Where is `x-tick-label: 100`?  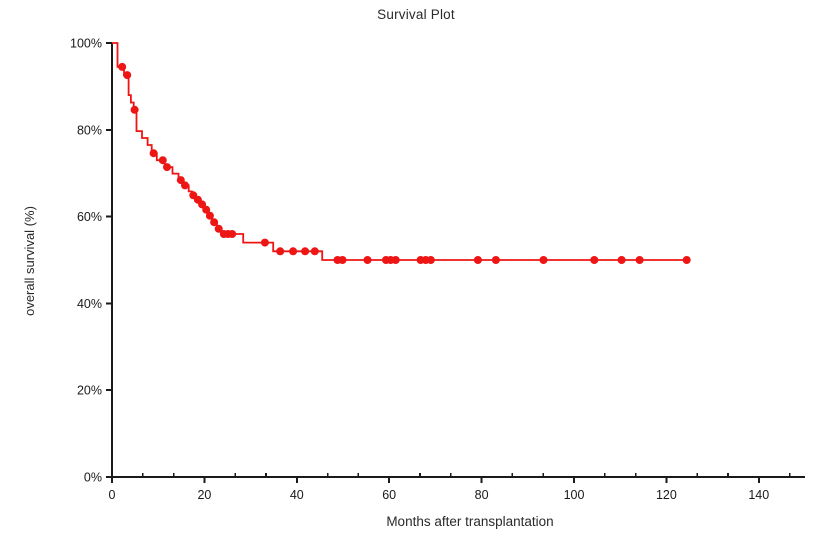 x-tick-label: 100 is located at coordinates (574, 495).